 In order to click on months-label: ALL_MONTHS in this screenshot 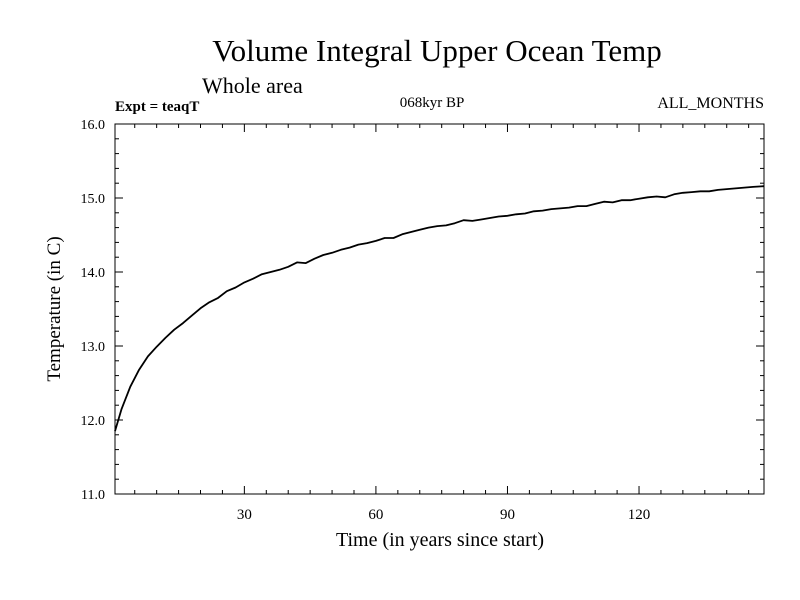, I will do `click(710, 103)`.